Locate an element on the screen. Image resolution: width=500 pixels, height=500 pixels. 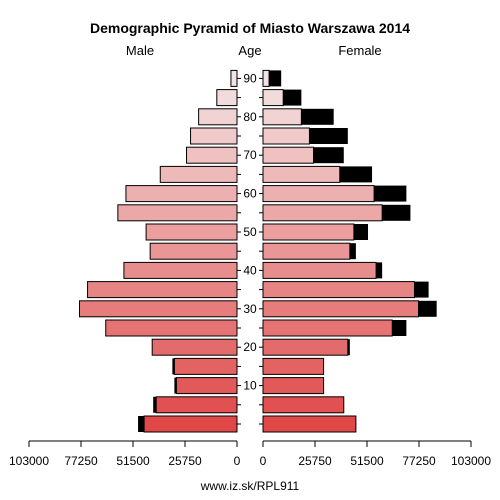
x-tick-label-left: 103000 is located at coordinates (29, 461).